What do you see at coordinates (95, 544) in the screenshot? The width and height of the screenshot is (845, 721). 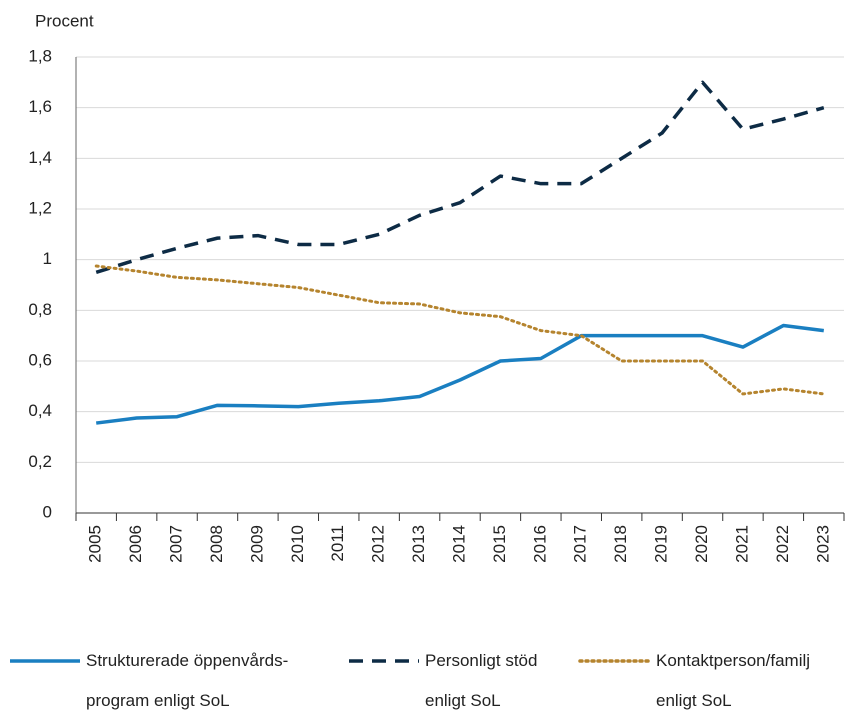 I see `x-tick-label: 2005` at bounding box center [95, 544].